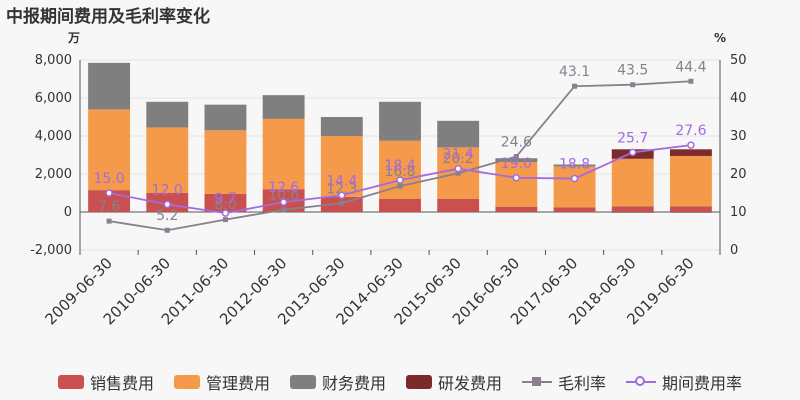  What do you see at coordinates (51, 250) in the screenshot?
I see `left-tick-label: -2,000` at bounding box center [51, 250].